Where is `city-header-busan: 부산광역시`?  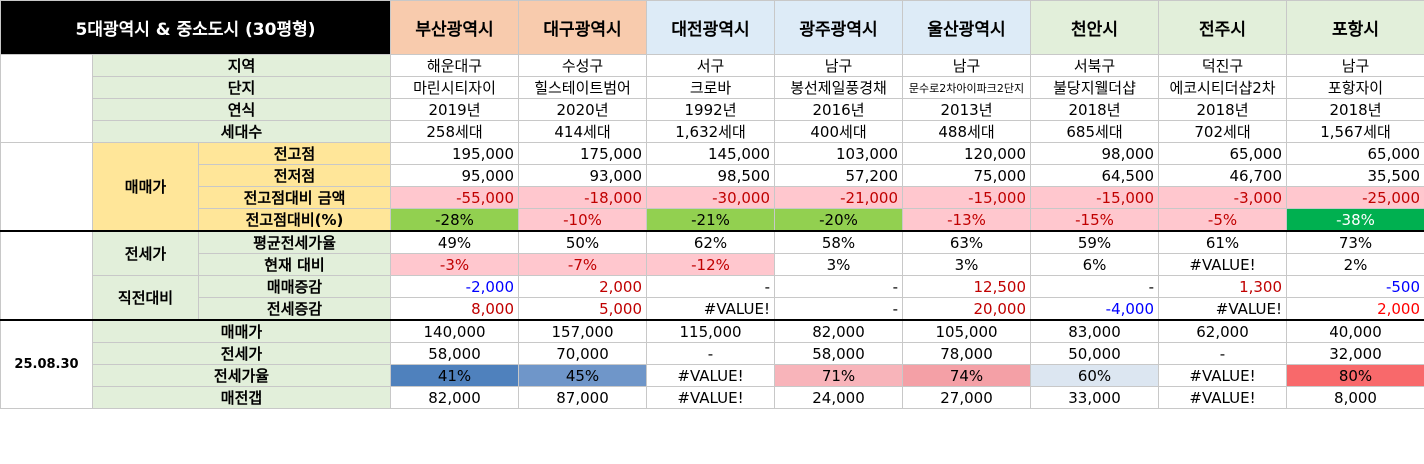
city-header-busan: 부산광역시 is located at coordinates (455, 27).